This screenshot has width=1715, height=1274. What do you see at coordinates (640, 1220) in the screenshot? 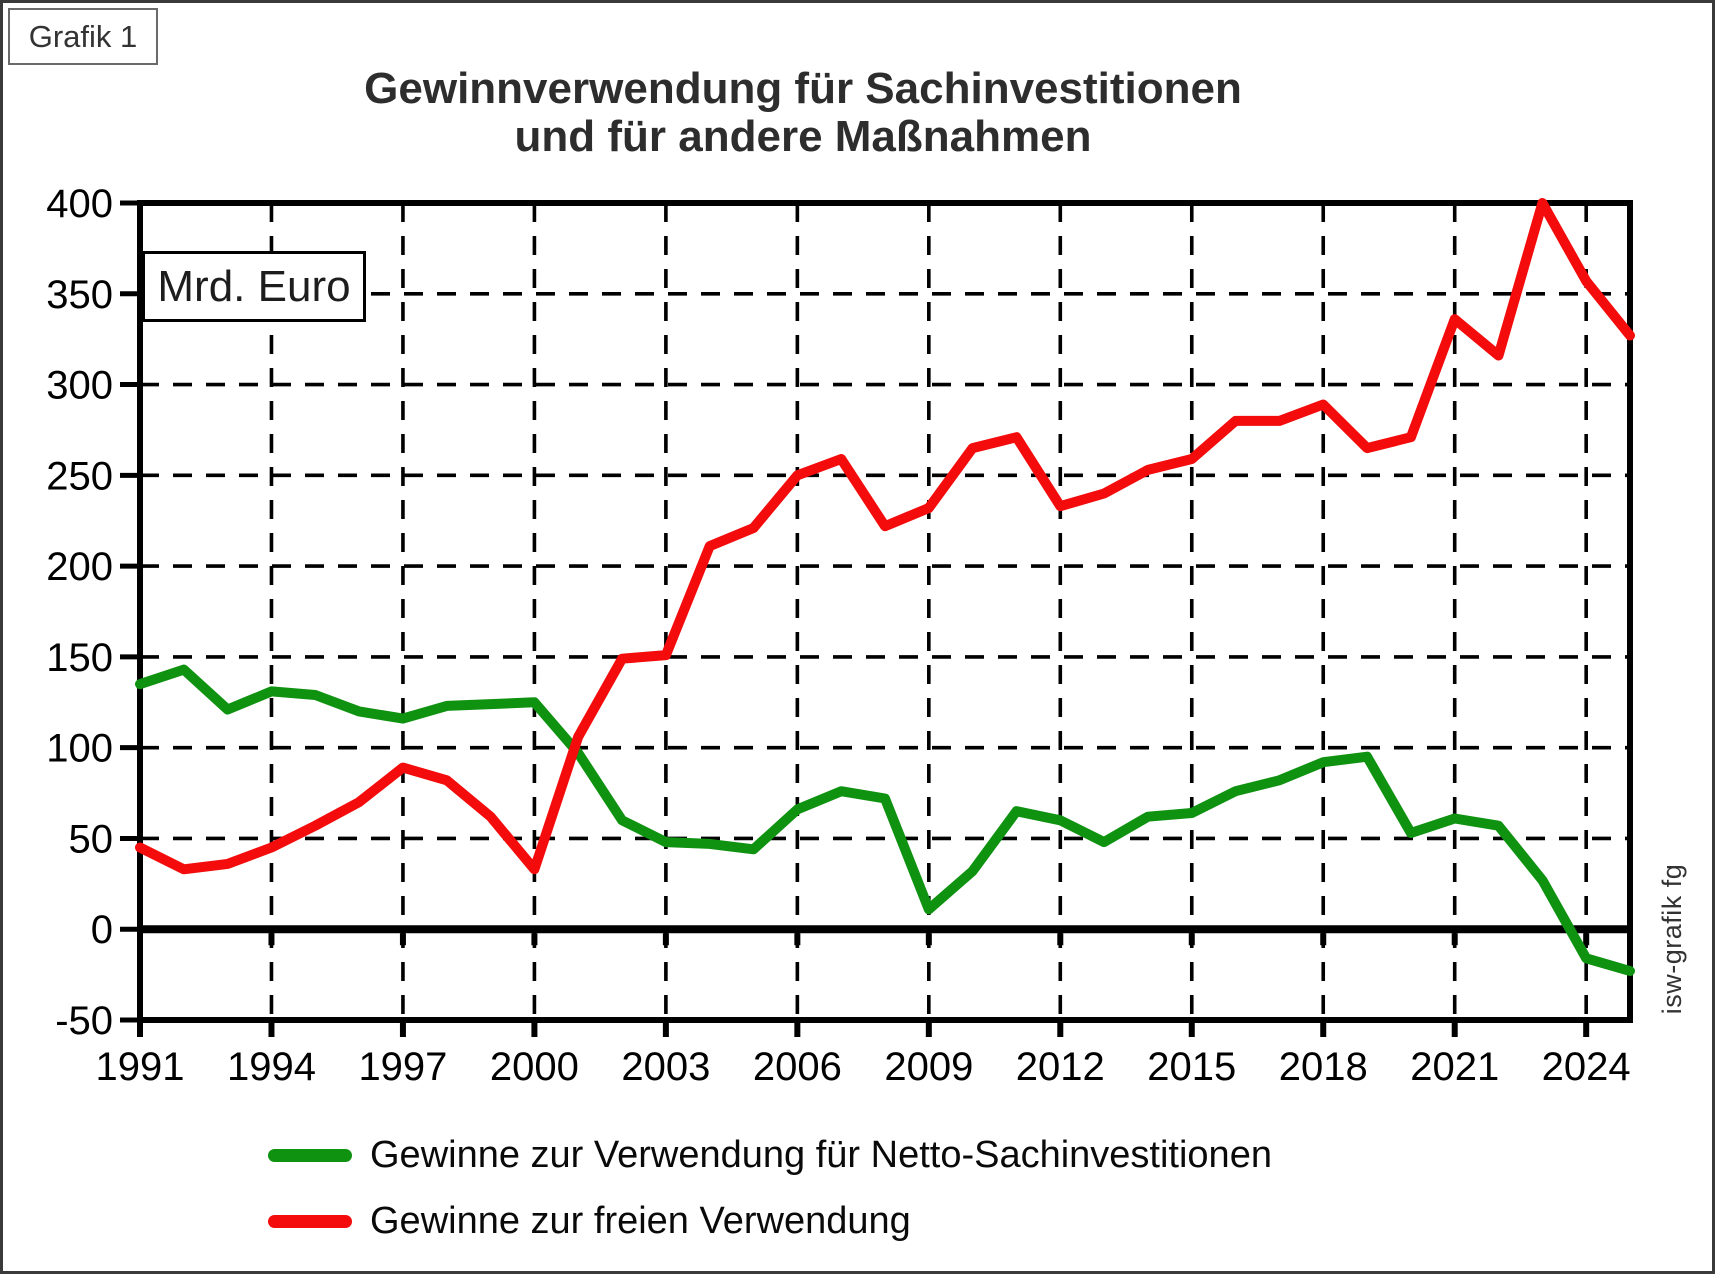
I see `legend-label-free-use: Gewinne zur freien Verwendung` at bounding box center [640, 1220].